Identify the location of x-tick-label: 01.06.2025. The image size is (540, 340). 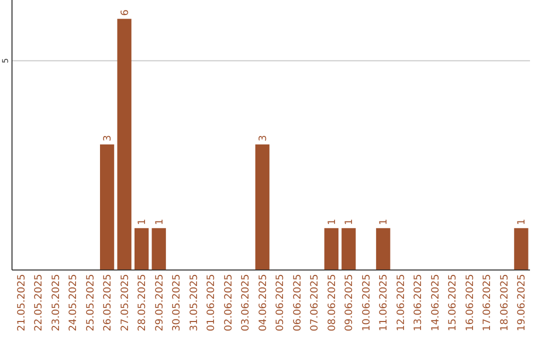
(212, 303).